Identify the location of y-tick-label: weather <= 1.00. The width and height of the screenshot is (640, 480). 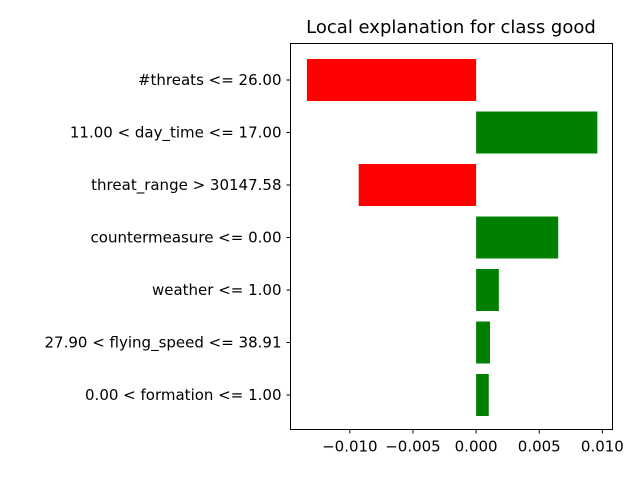
(217, 290).